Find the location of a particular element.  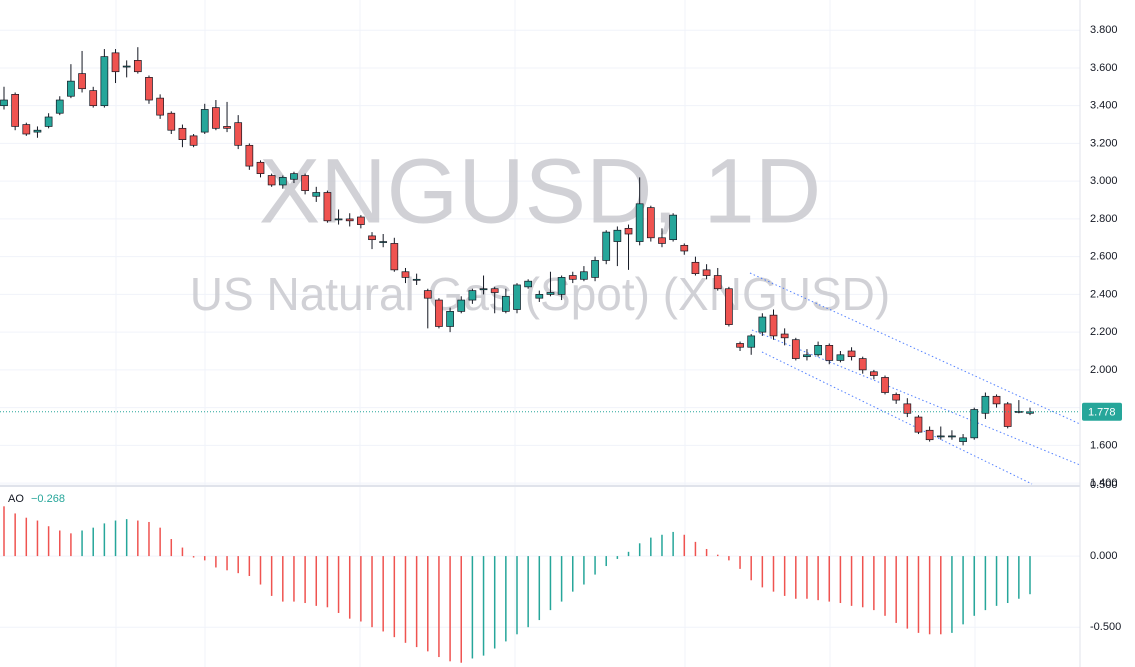

y-tick-label: 3.800 is located at coordinates (1104, 30).